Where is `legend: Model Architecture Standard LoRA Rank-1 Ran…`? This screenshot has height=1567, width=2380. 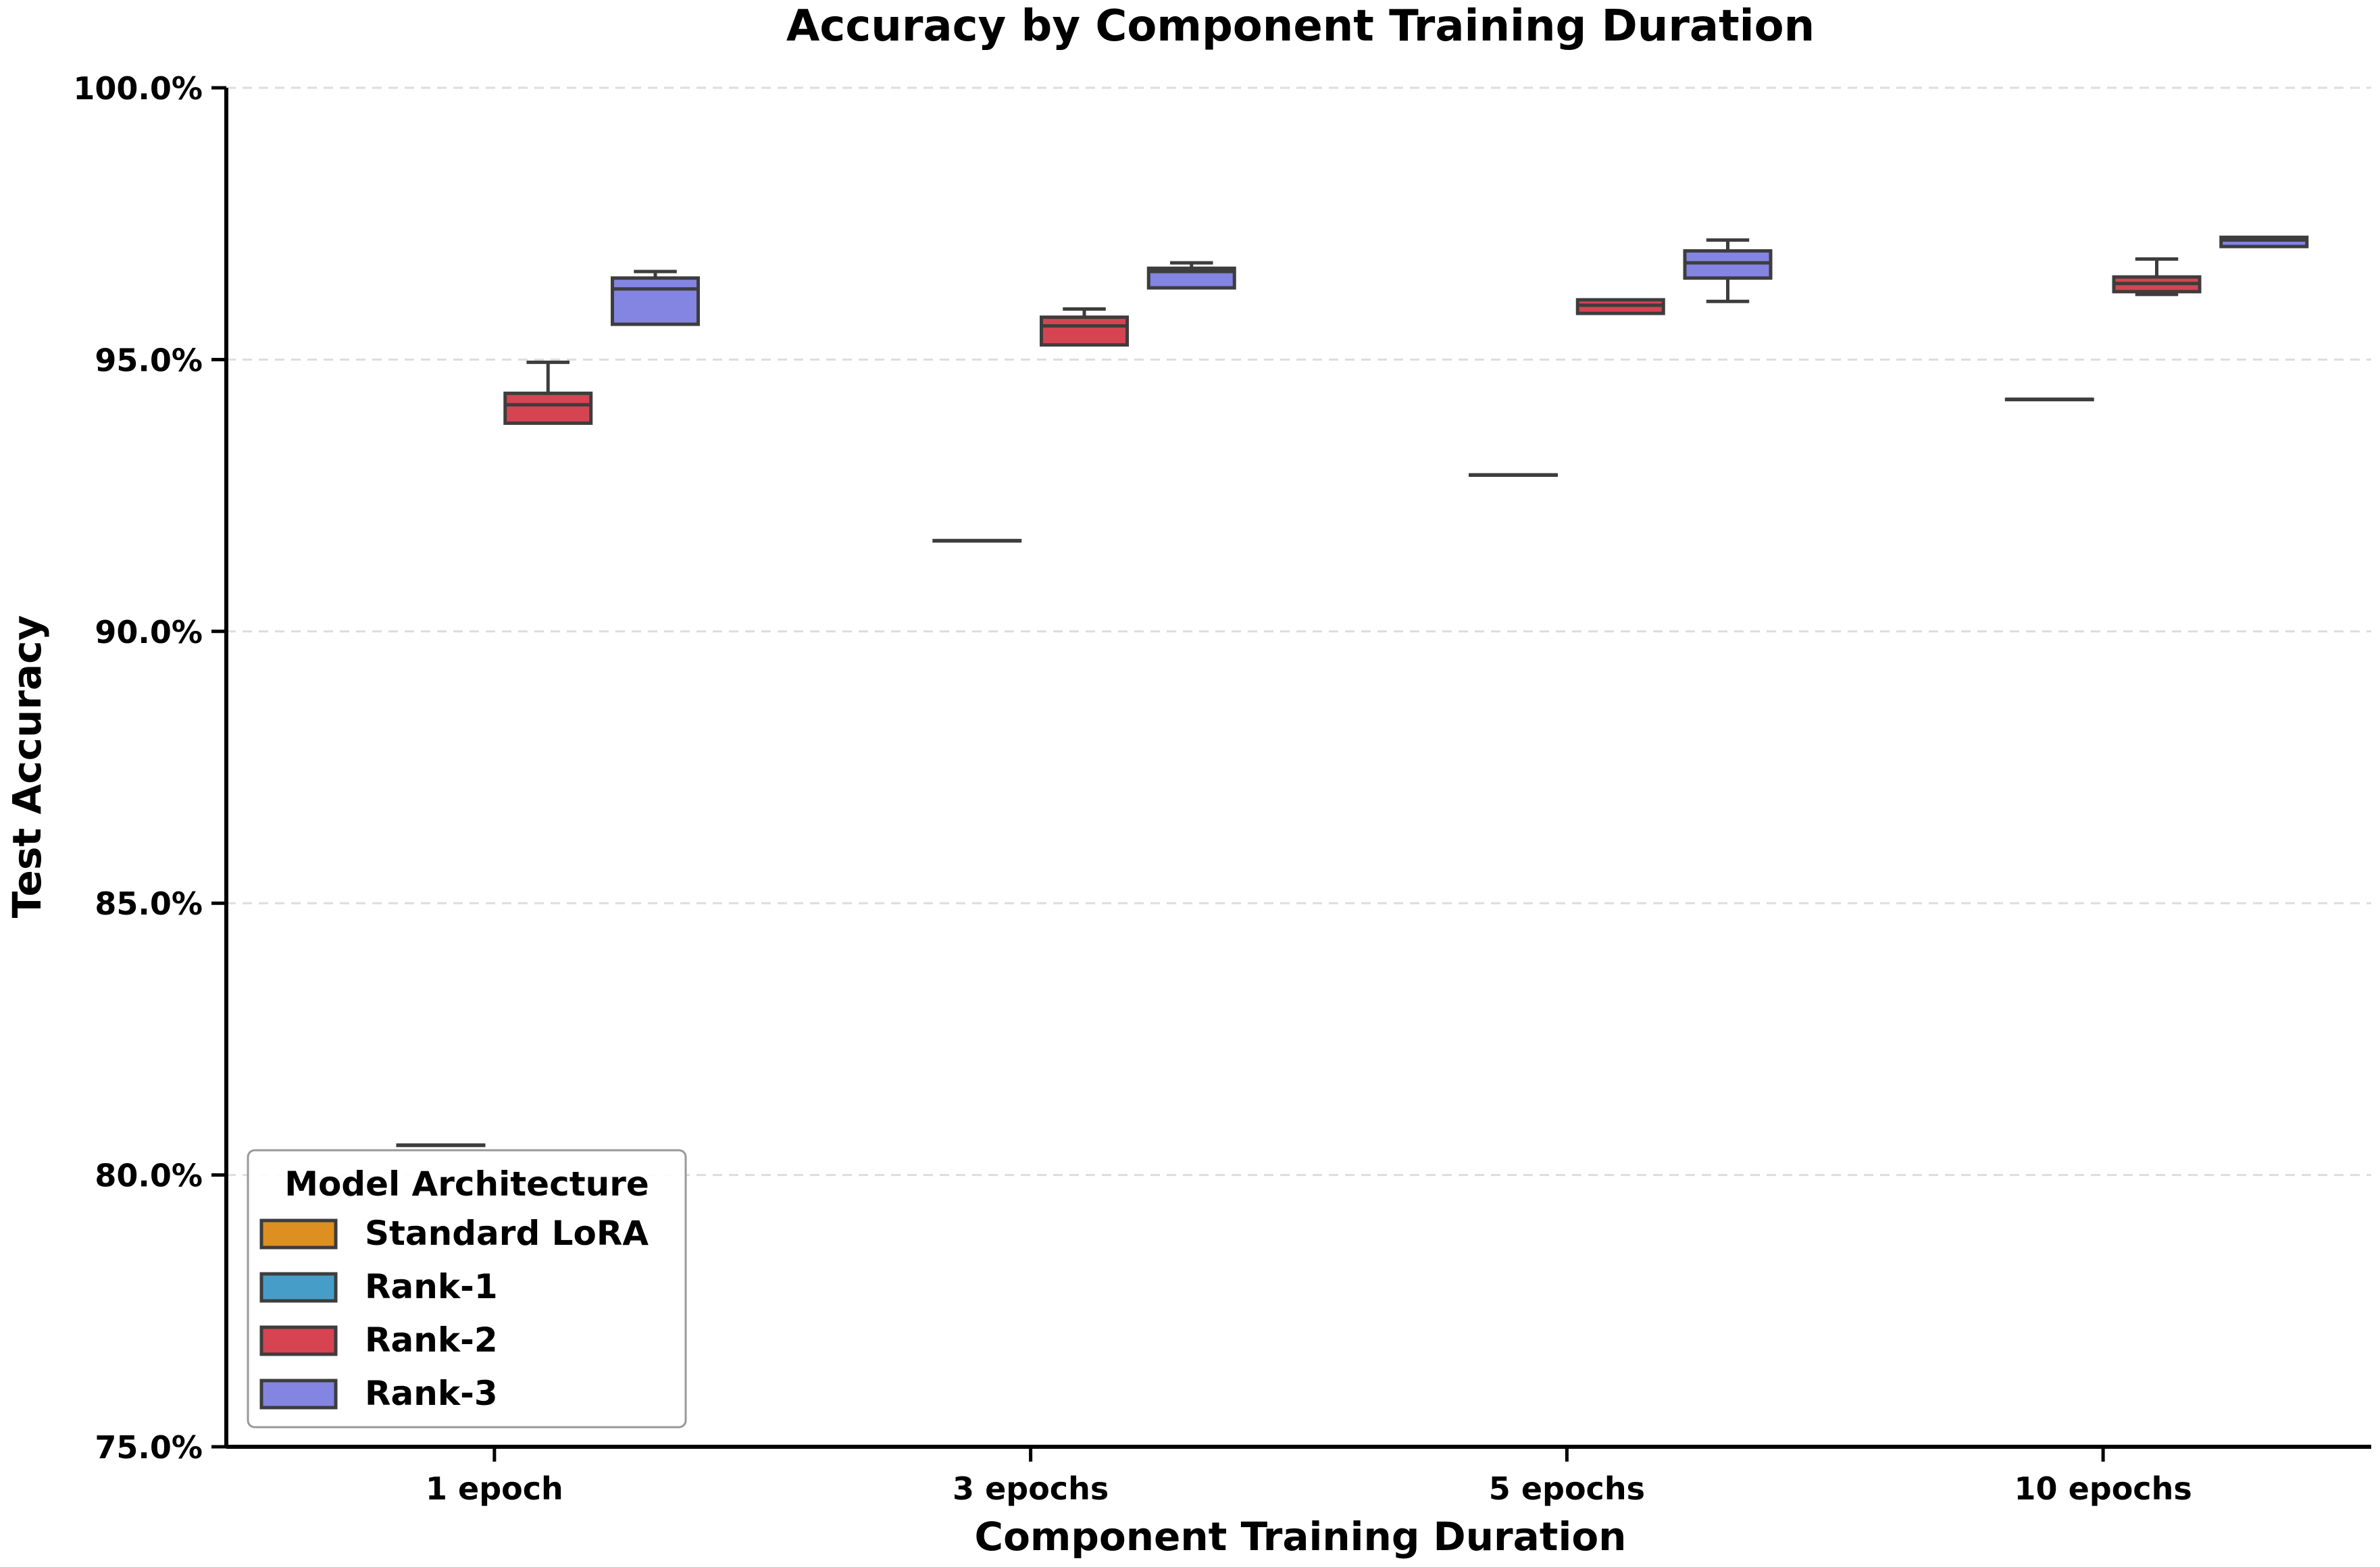 legend: Model Architecture Standard LoRA Rank-1 Ran… is located at coordinates (467, 1289).